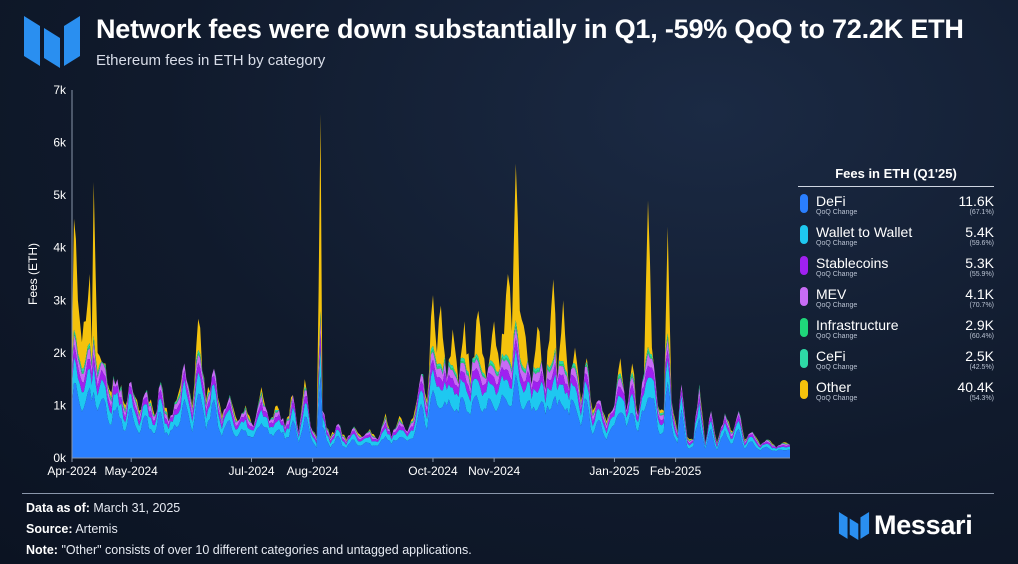 This screenshot has width=1018, height=564. I want to click on messari-logo-icon, so click(52, 42).